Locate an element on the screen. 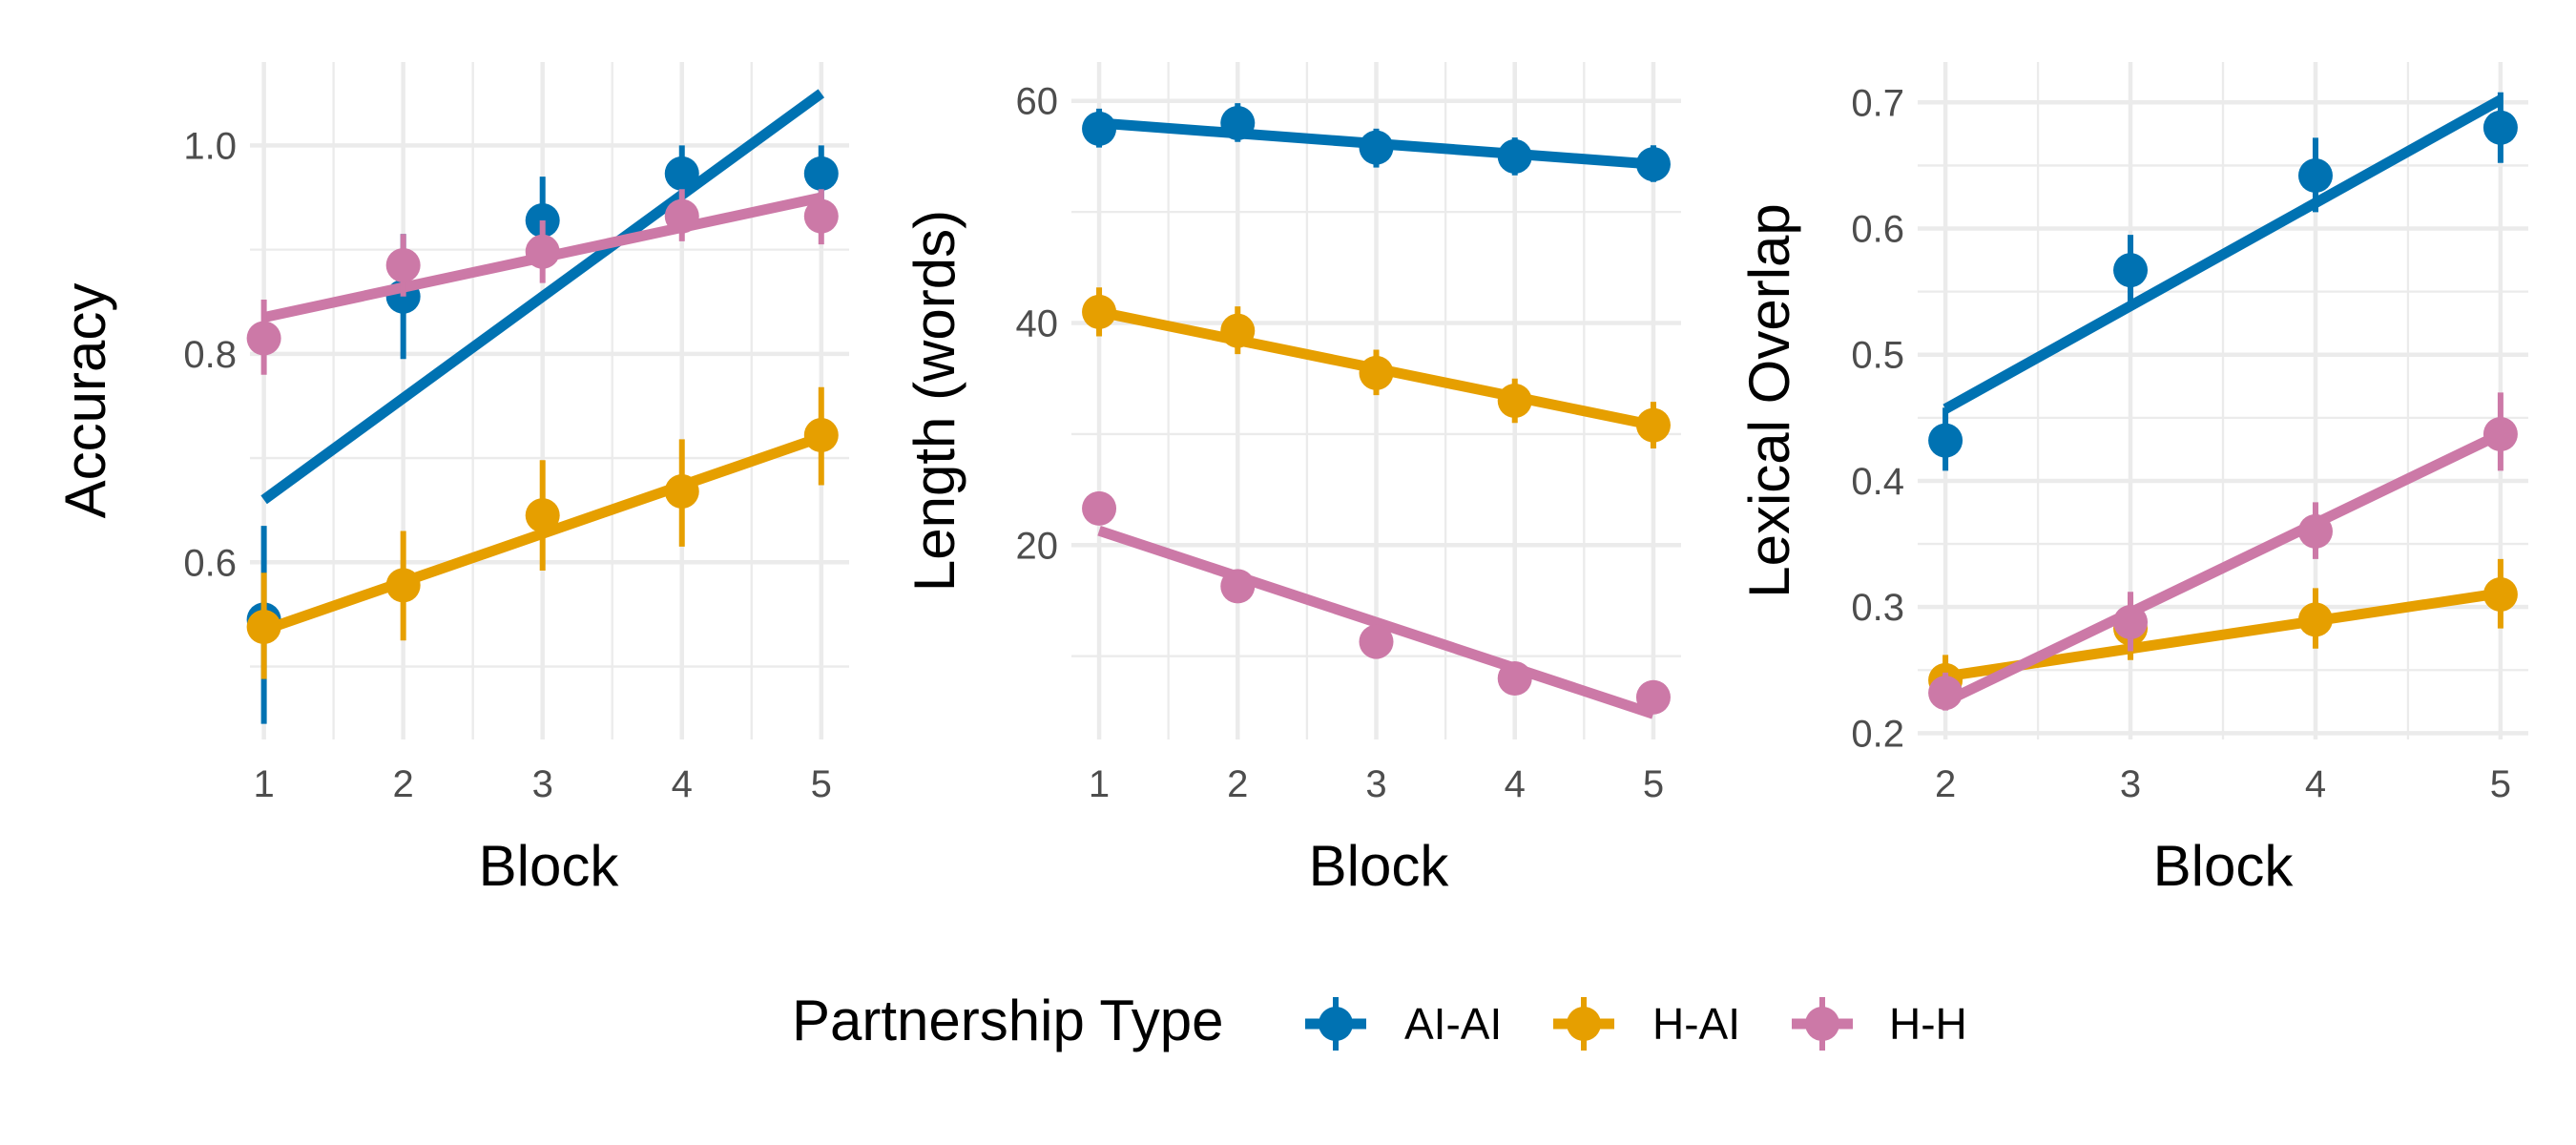 The image size is (2576, 1145). y-tick-label: 0.2 is located at coordinates (1877, 734).